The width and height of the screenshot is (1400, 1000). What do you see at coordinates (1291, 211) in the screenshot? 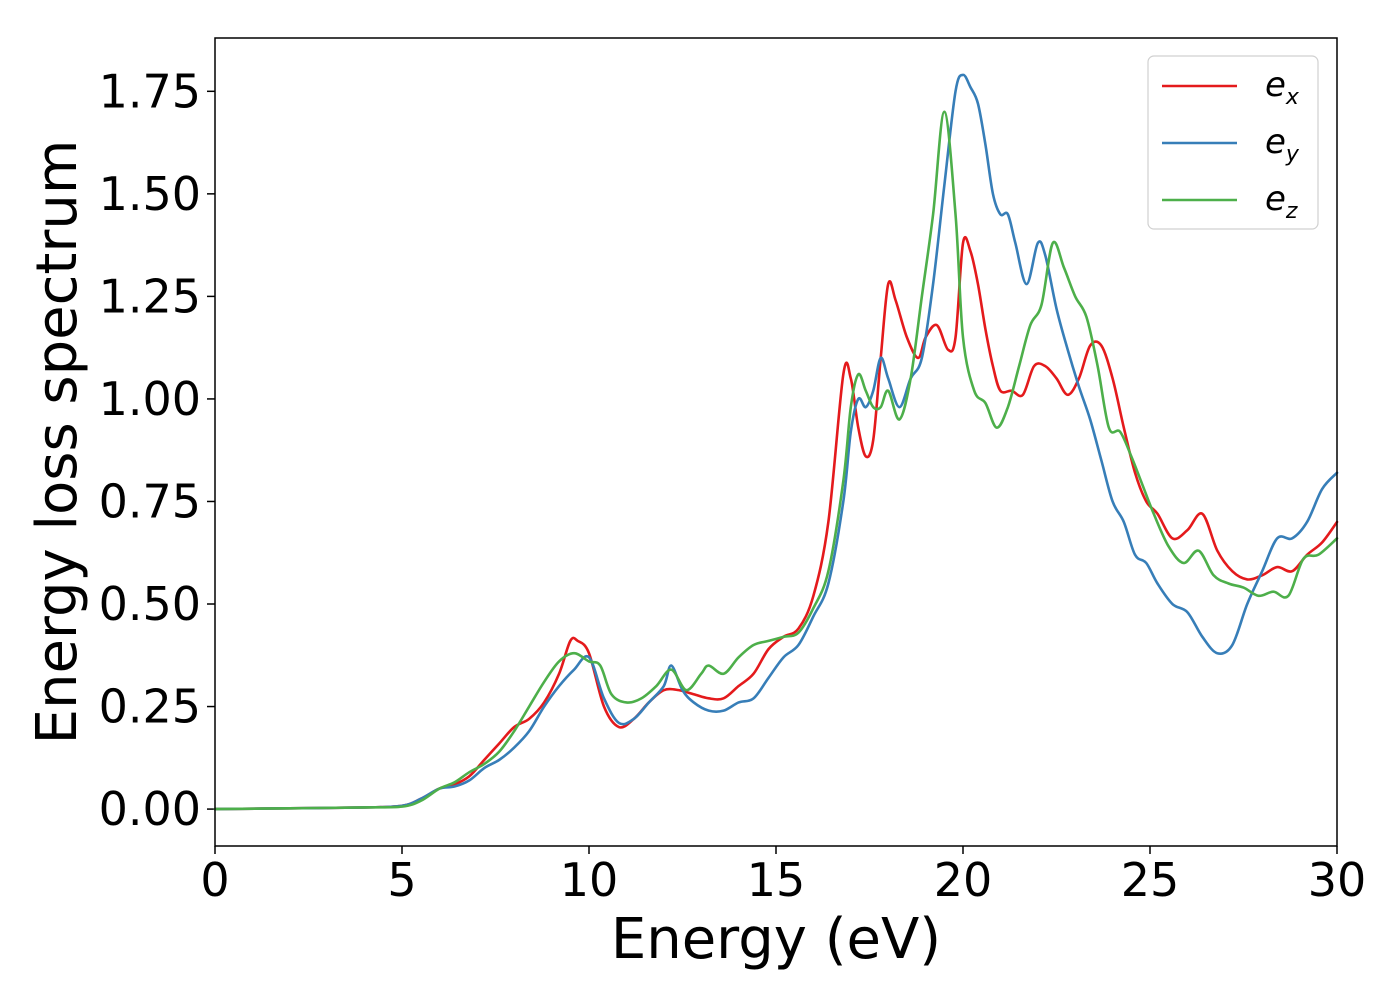
I see `legend-label-subscript: z` at bounding box center [1291, 211].